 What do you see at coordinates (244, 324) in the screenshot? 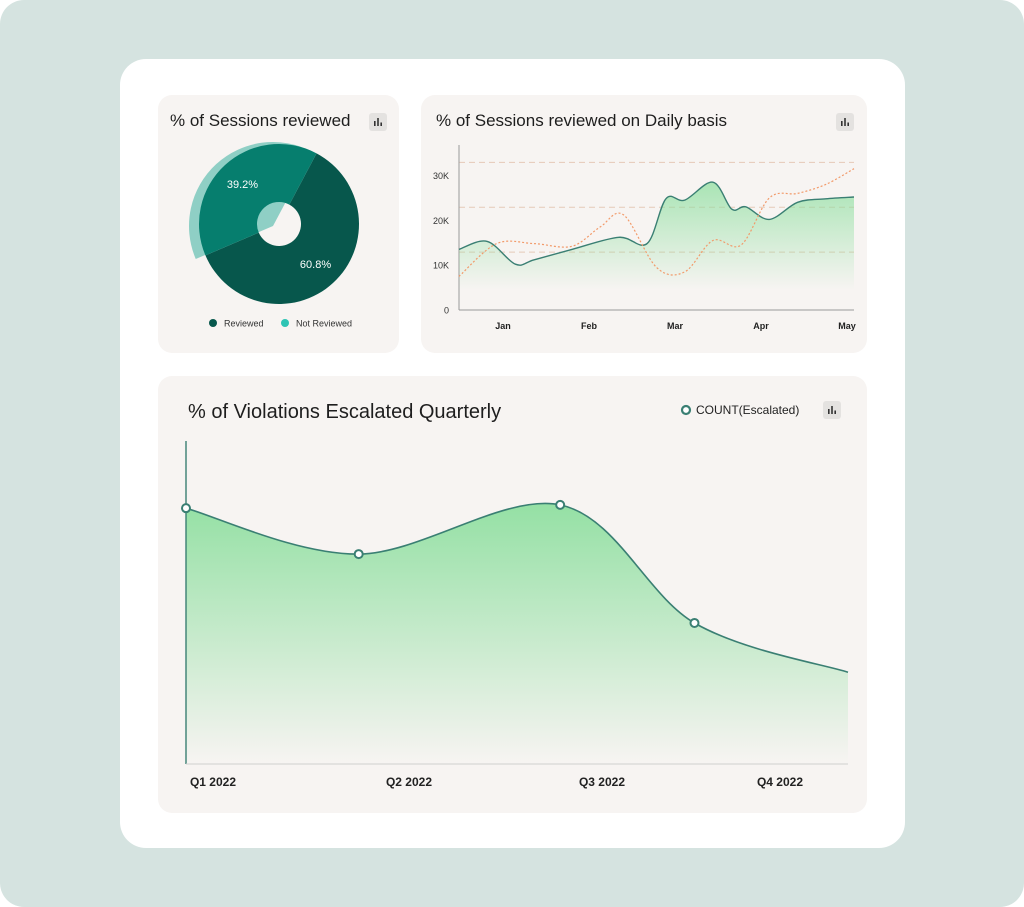
I see `legend-label: Reviewed` at bounding box center [244, 324].